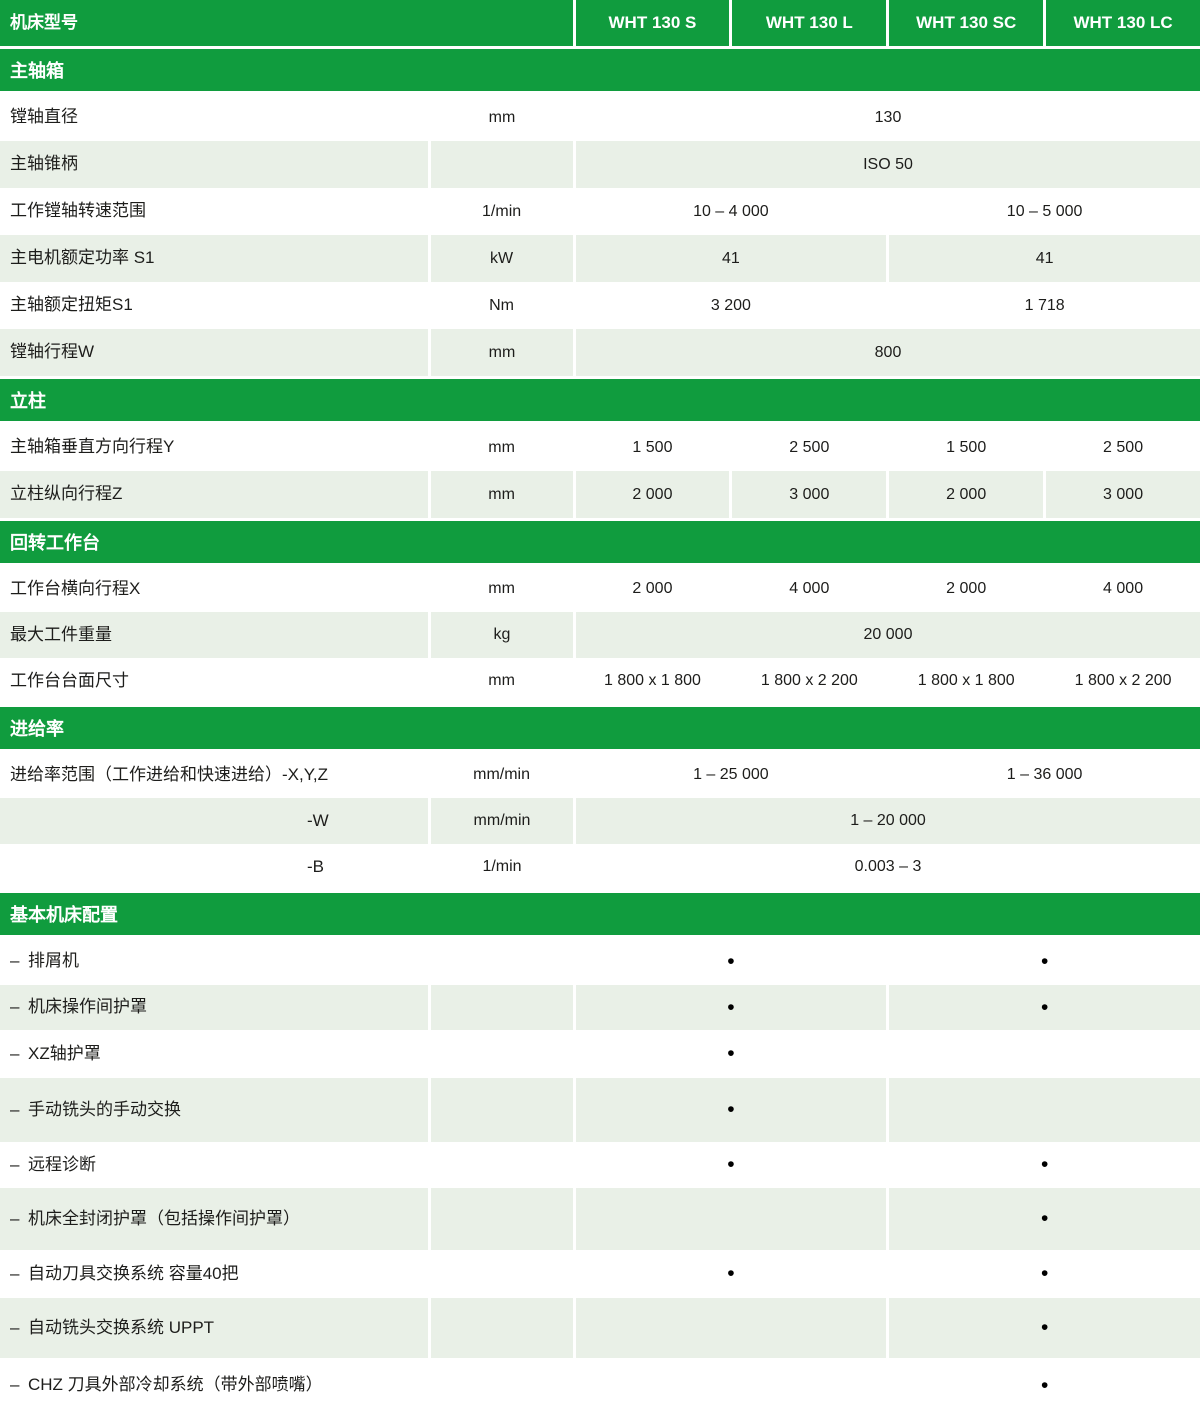 This screenshot has height=1413, width=1200. Describe the element at coordinates (729, 305) in the screenshot. I see `spec-value-s-l: 3 200` at that location.